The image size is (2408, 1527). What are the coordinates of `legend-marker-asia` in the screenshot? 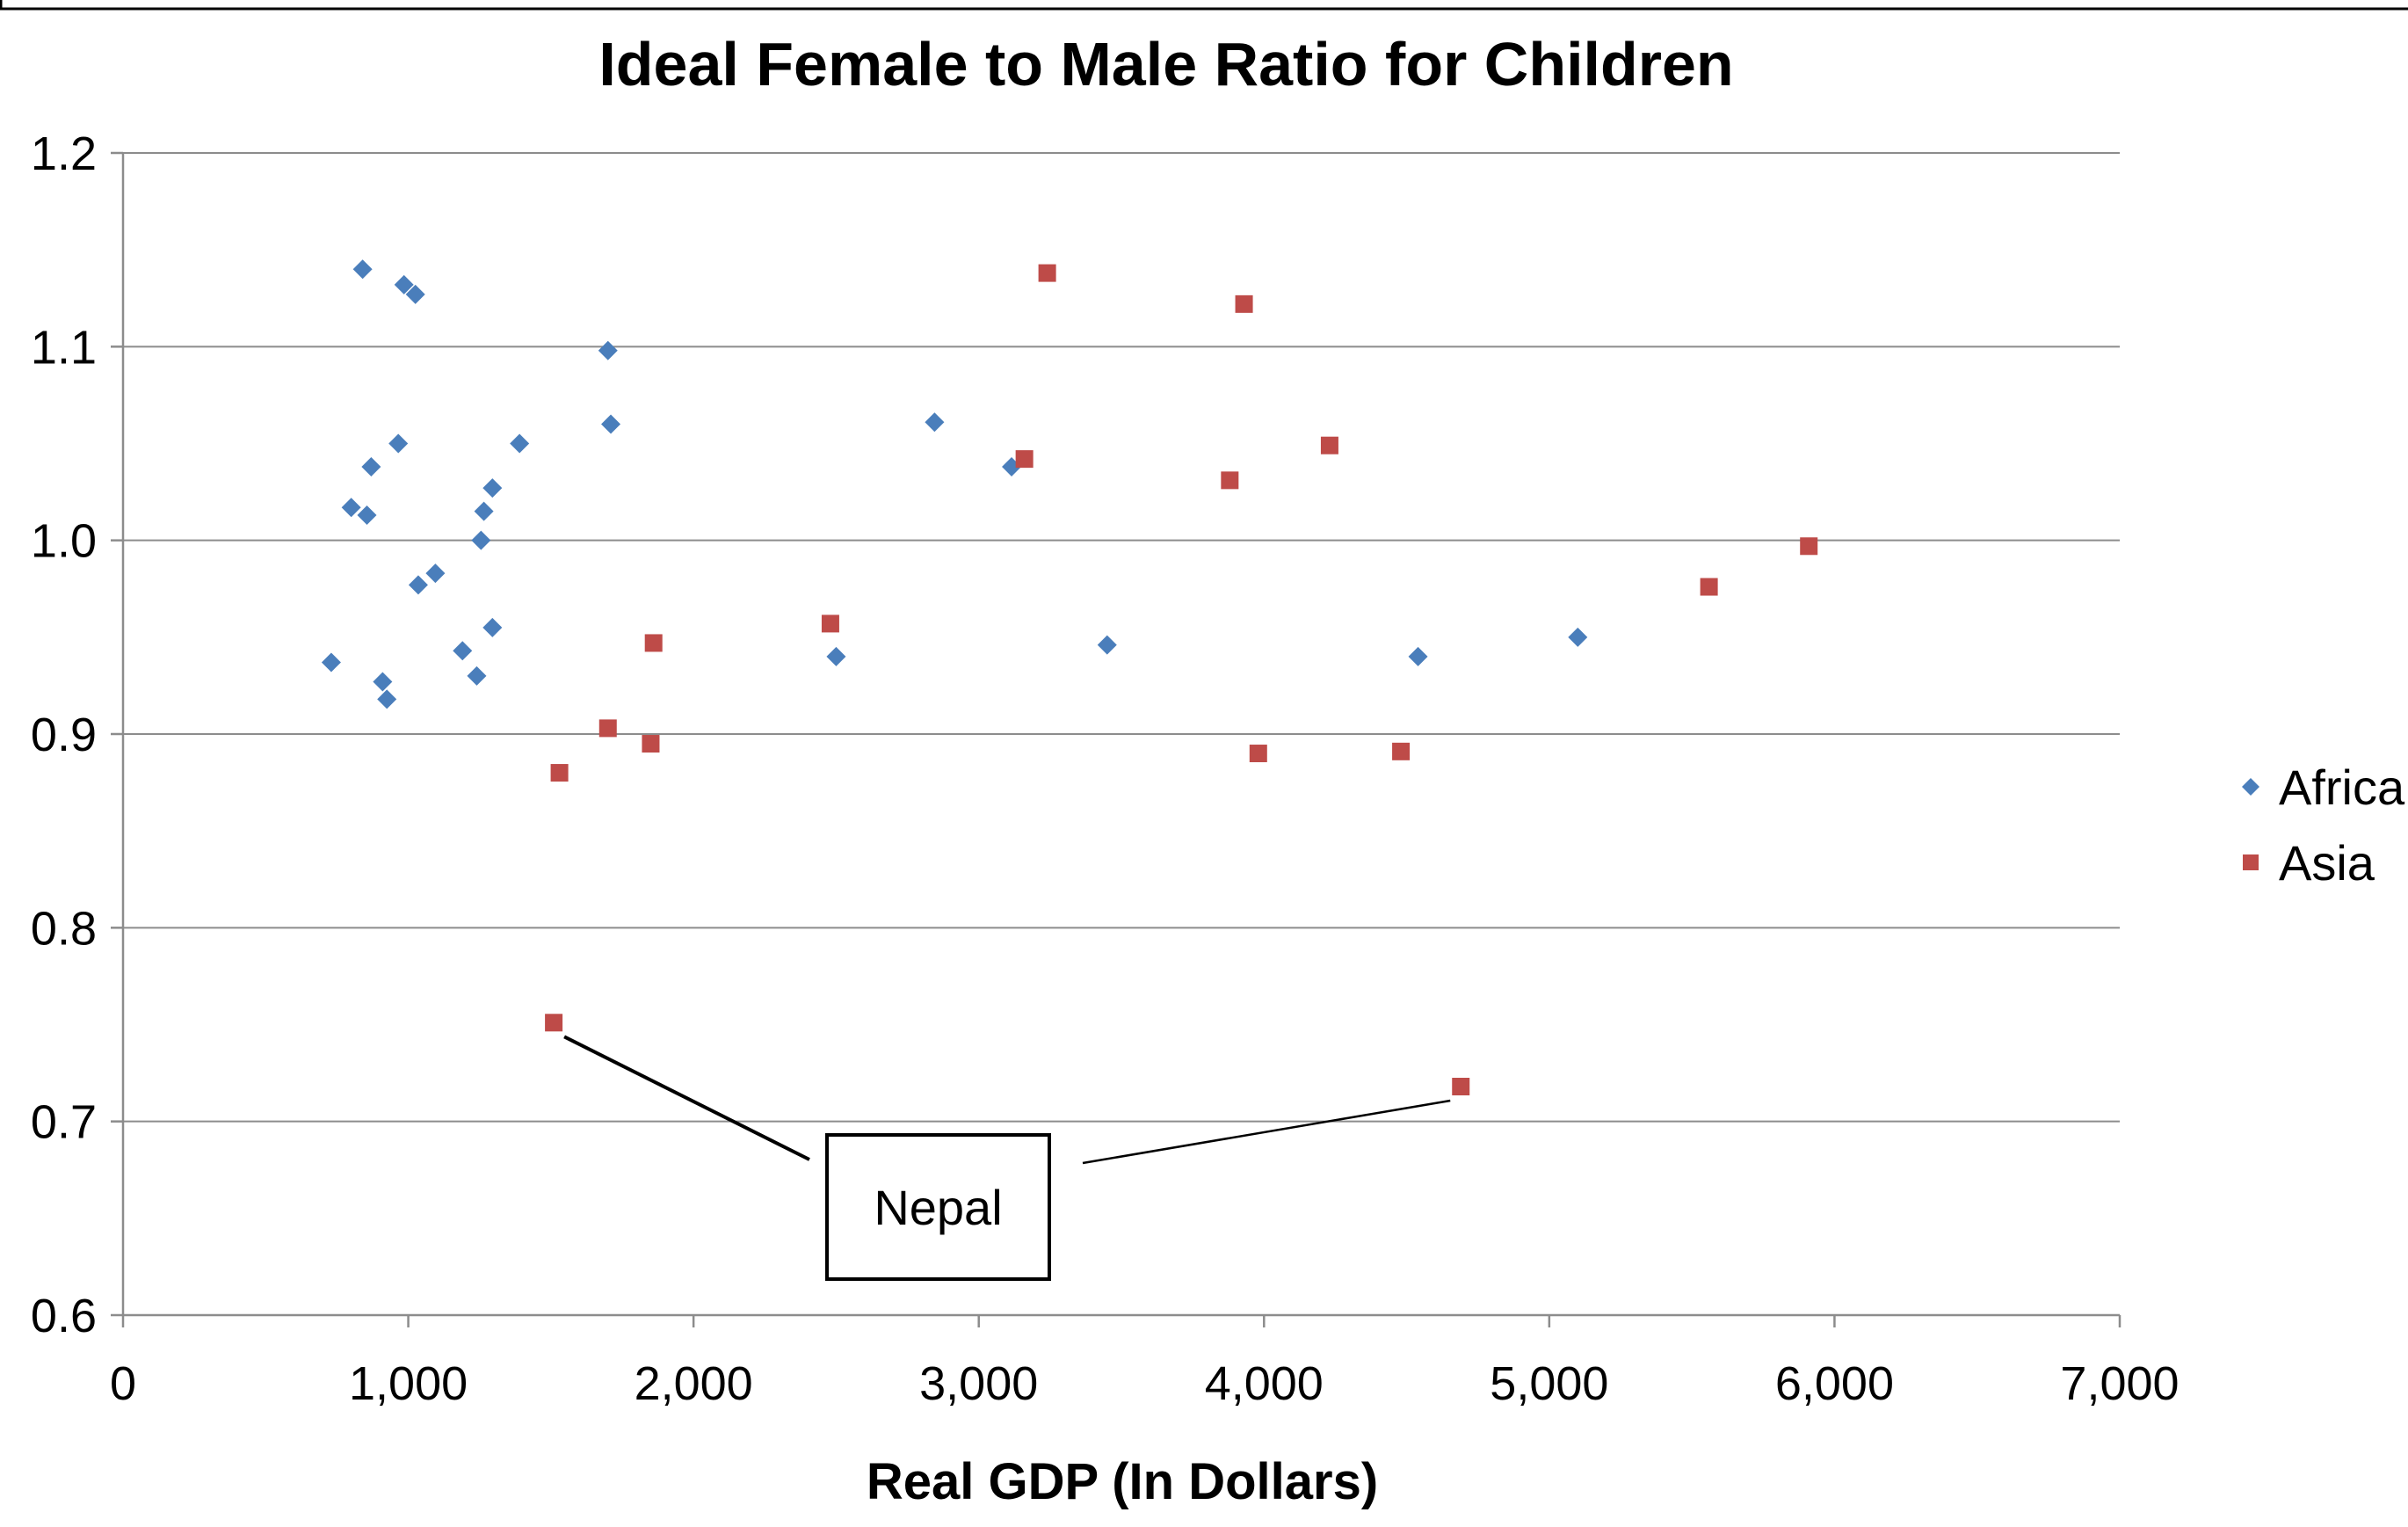 It's located at (2251, 862).